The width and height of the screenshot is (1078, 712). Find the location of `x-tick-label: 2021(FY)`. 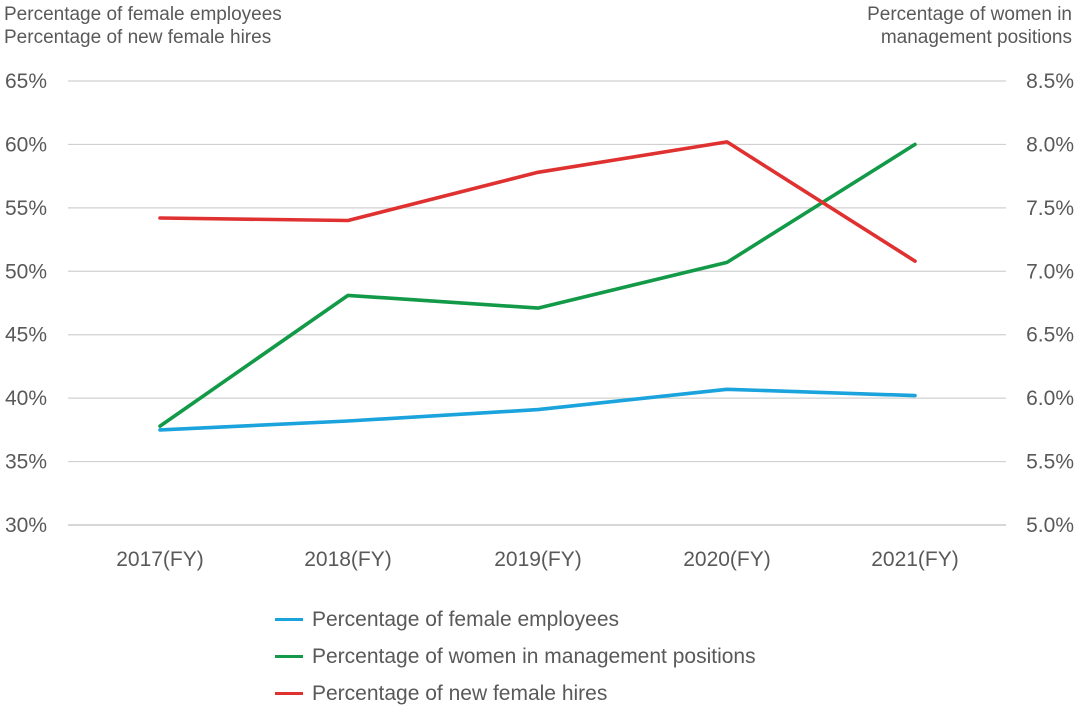

x-tick-label: 2021(FY) is located at coordinates (915, 559).